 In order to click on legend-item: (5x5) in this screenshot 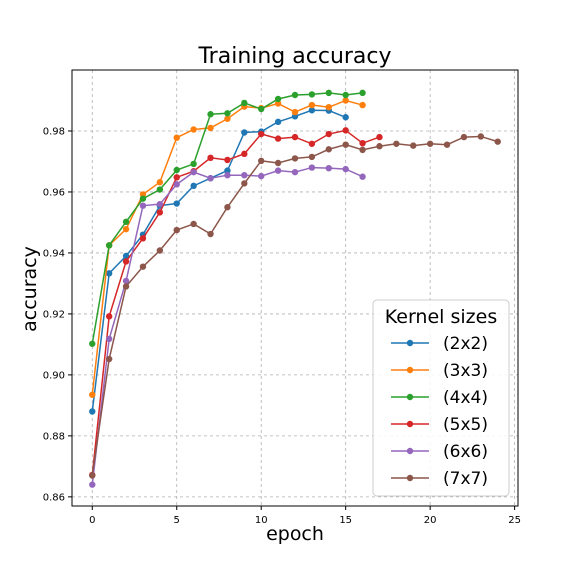, I will do `click(439, 425)`.